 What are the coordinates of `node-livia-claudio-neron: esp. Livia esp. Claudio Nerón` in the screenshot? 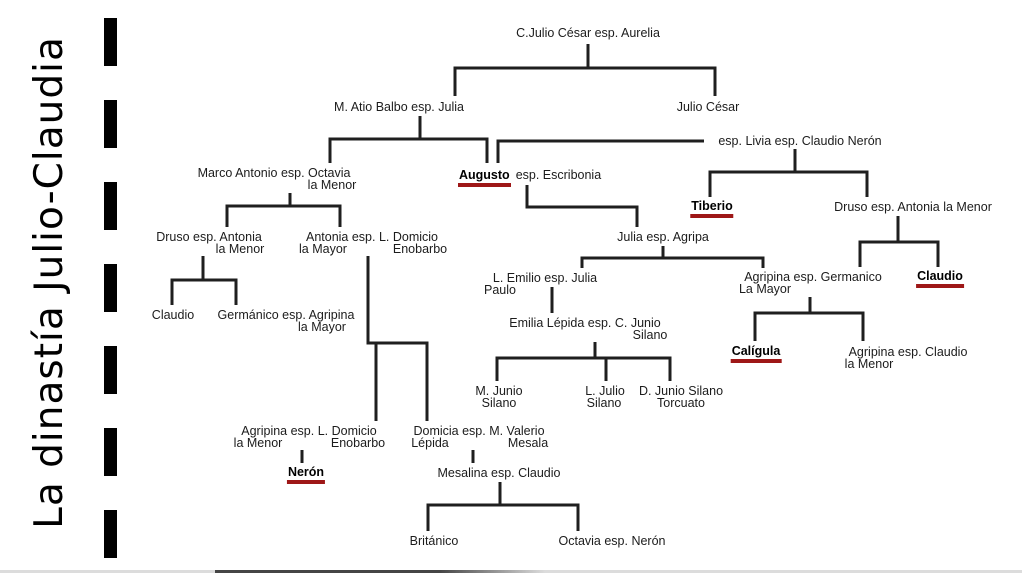 It's located at (800, 141).